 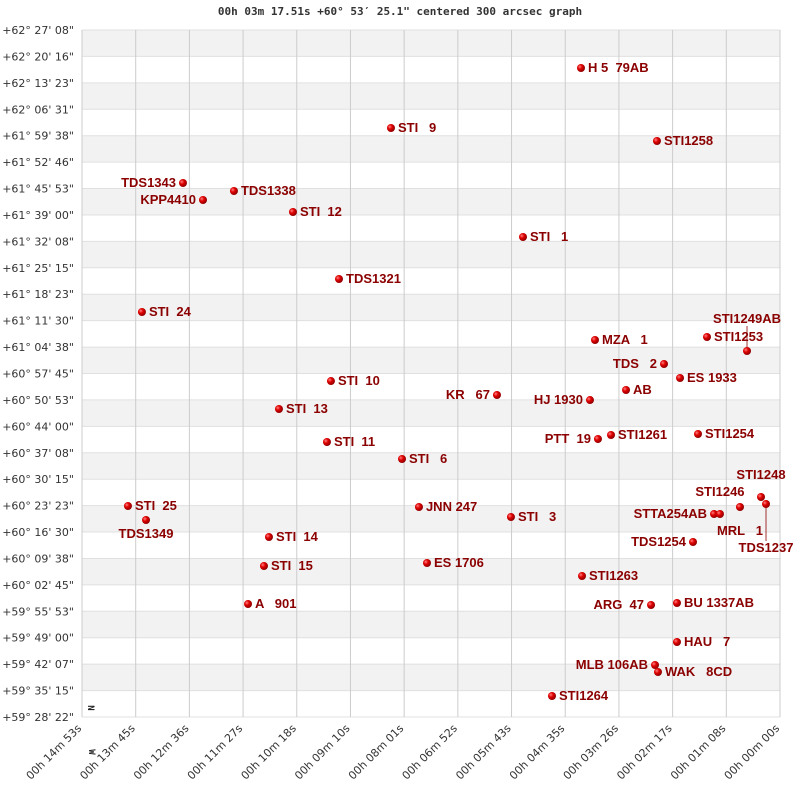 I want to click on west-marker: W, so click(x=91, y=752).